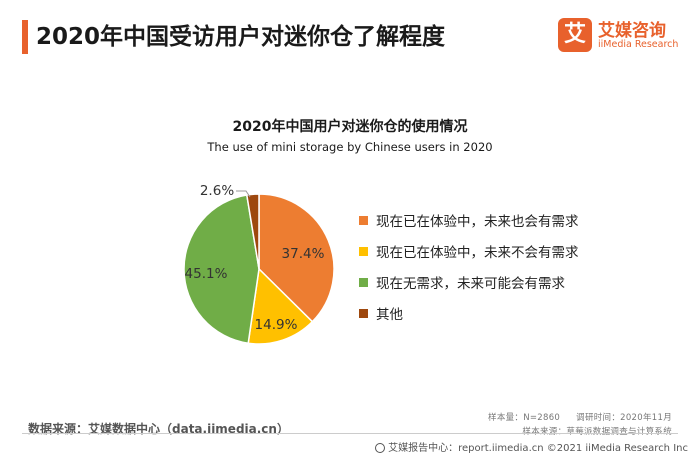 Image resolution: width=700 pixels, height=455 pixels. What do you see at coordinates (350, 433) in the screenshot?
I see `footer-divider` at bounding box center [350, 433].